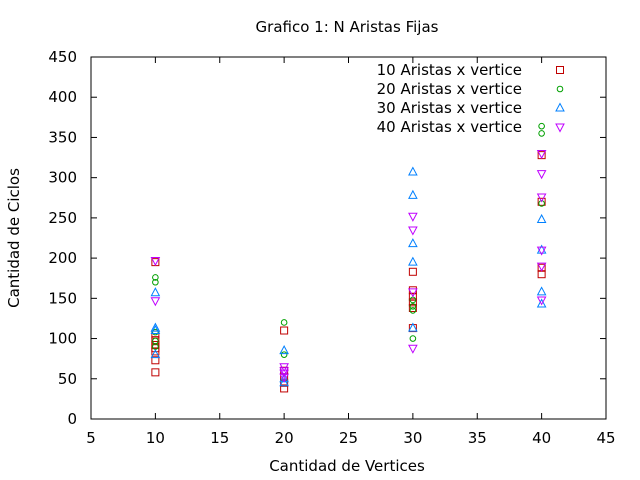 This screenshot has height=480, width=640. What do you see at coordinates (347, 466) in the screenshot?
I see `x-axis-label: Cantidad de Vertices` at bounding box center [347, 466].